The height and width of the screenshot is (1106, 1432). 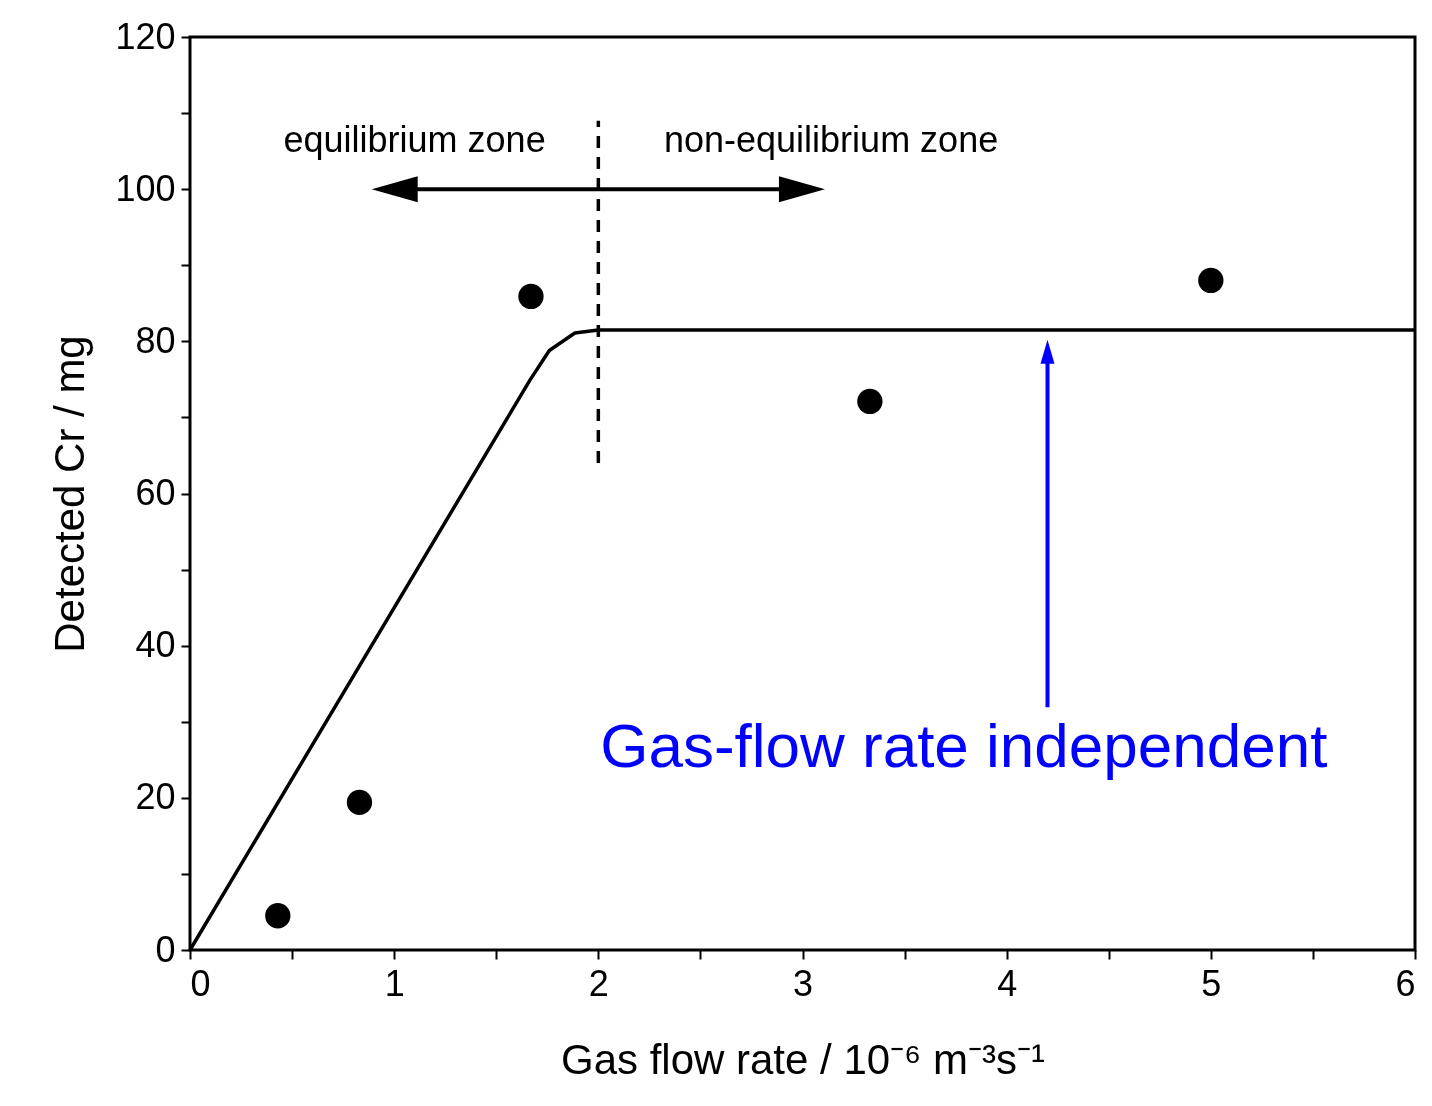 What do you see at coordinates (414, 140) in the screenshot?
I see `annotation: equilibrium zone` at bounding box center [414, 140].